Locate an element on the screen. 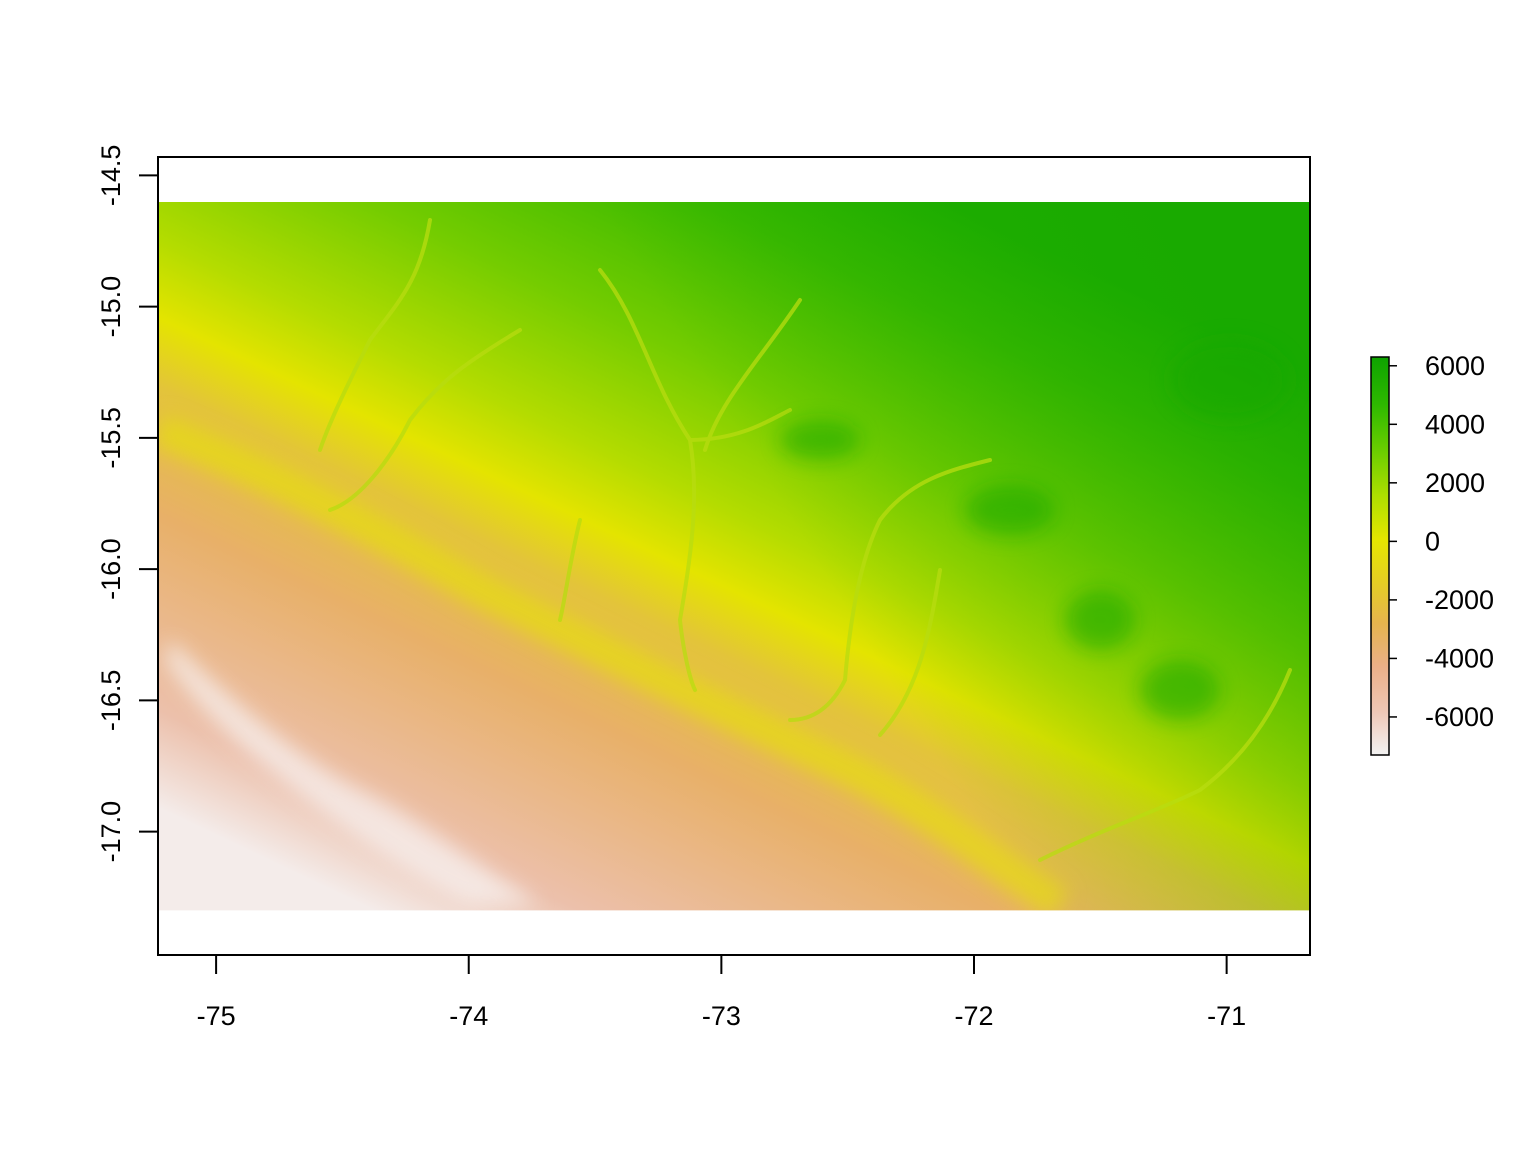 Image resolution: width=1536 pixels, height=1152 pixels. highland-patches is located at coordinates (1035, 530).